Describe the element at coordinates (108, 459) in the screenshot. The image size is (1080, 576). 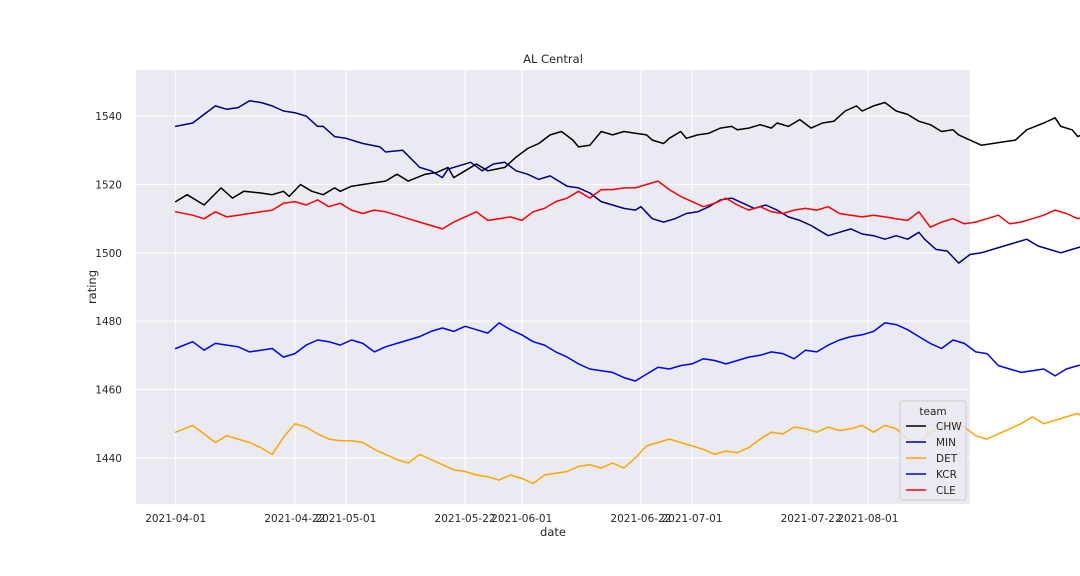
I see `y-tick-label: 1440` at that location.